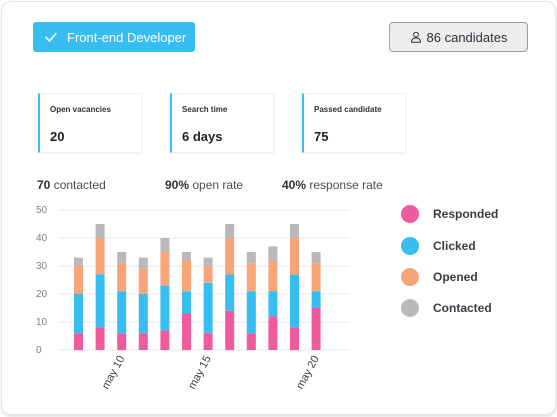  Describe the element at coordinates (42, 238) in the screenshot. I see `y-tick-label: 40` at that location.